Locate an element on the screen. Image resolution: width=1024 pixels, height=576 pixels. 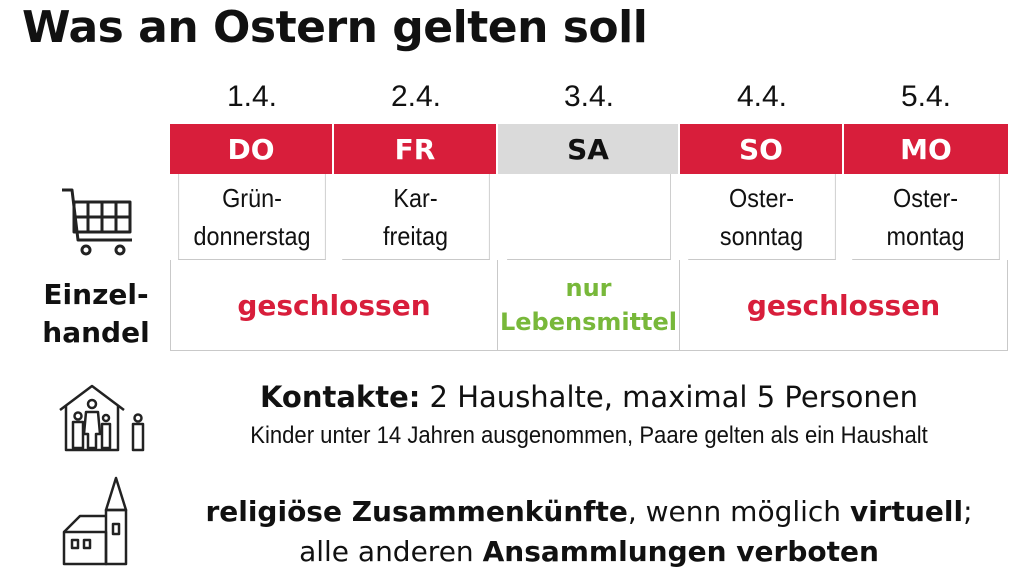
retail-status-closed-right: geschlossen is located at coordinates (844, 305).